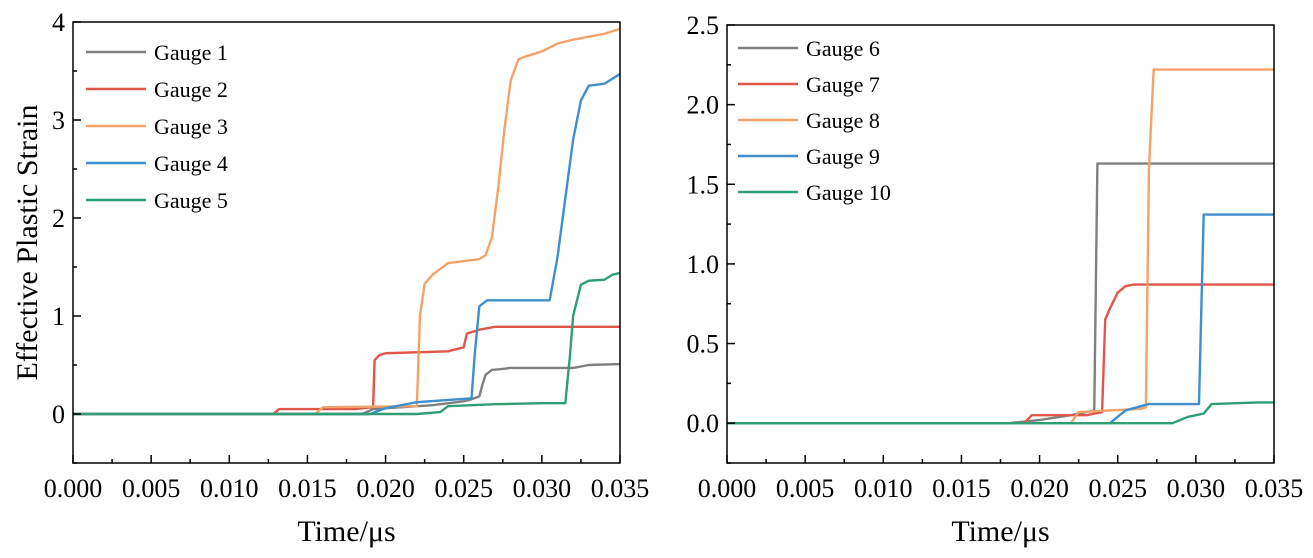 This screenshot has width=1313, height=558. Describe the element at coordinates (703, 423) in the screenshot. I see `y-tick-label: 0.0` at that location.